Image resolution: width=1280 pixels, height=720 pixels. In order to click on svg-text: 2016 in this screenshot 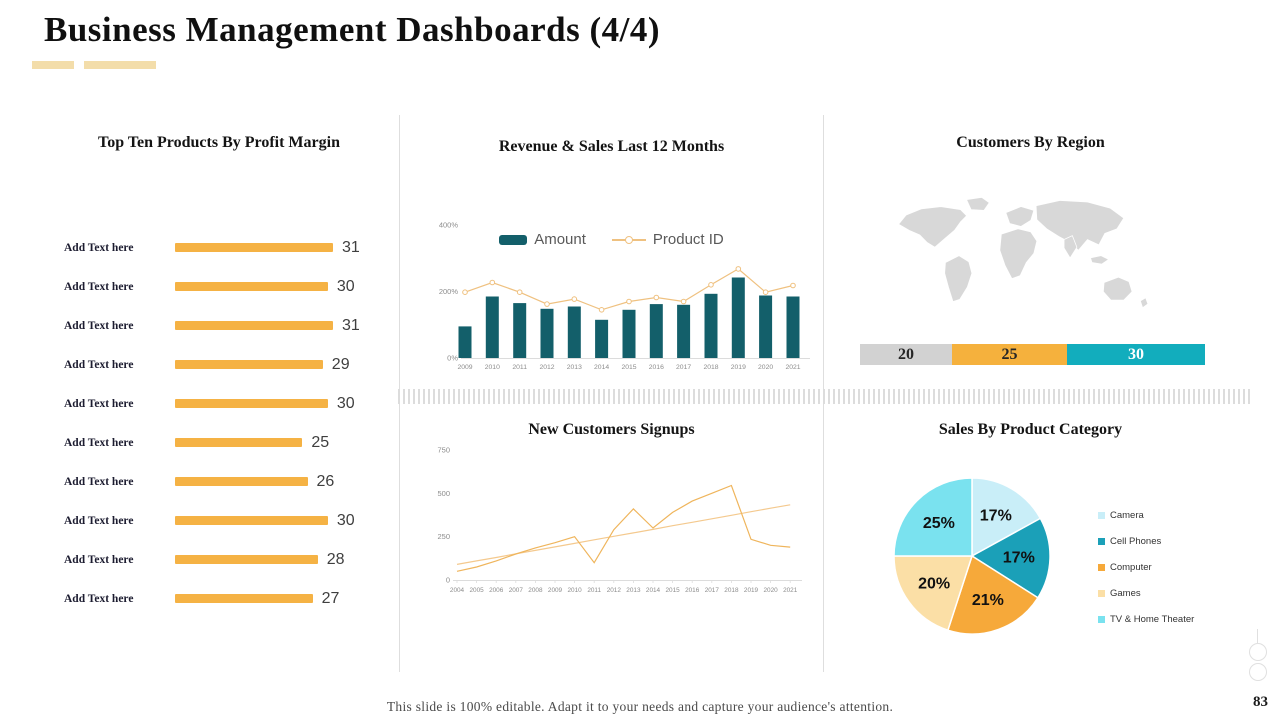, I will do `click(656, 367)`.